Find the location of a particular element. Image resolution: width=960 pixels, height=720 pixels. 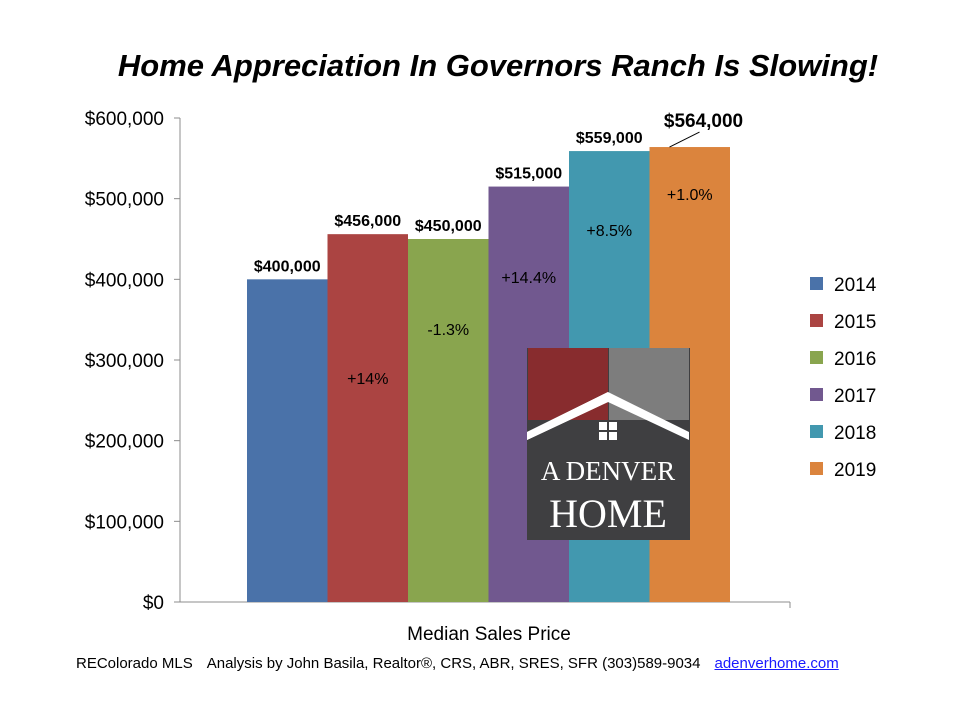

logo-line-1: A DENVER is located at coordinates (608, 471).